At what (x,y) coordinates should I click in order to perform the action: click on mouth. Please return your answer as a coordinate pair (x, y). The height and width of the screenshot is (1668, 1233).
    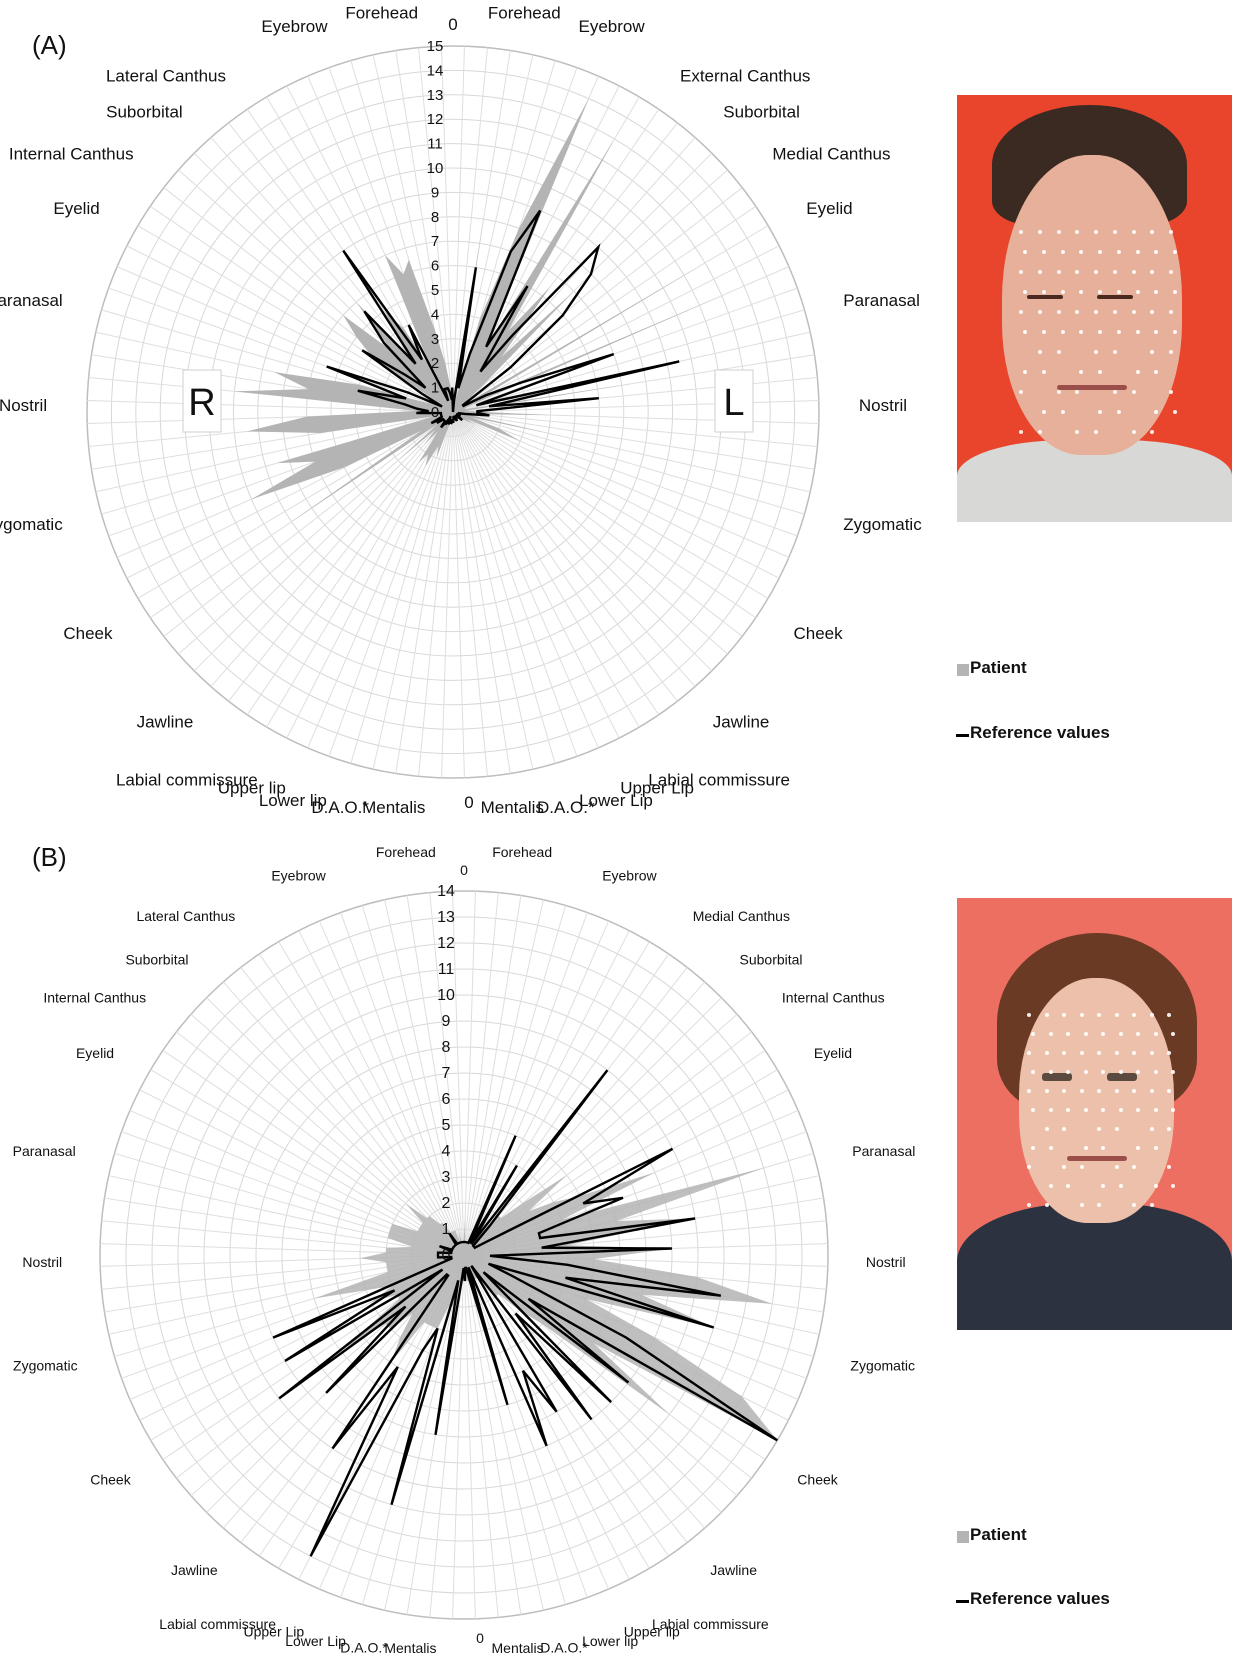
    Looking at the image, I should click on (1092, 387).